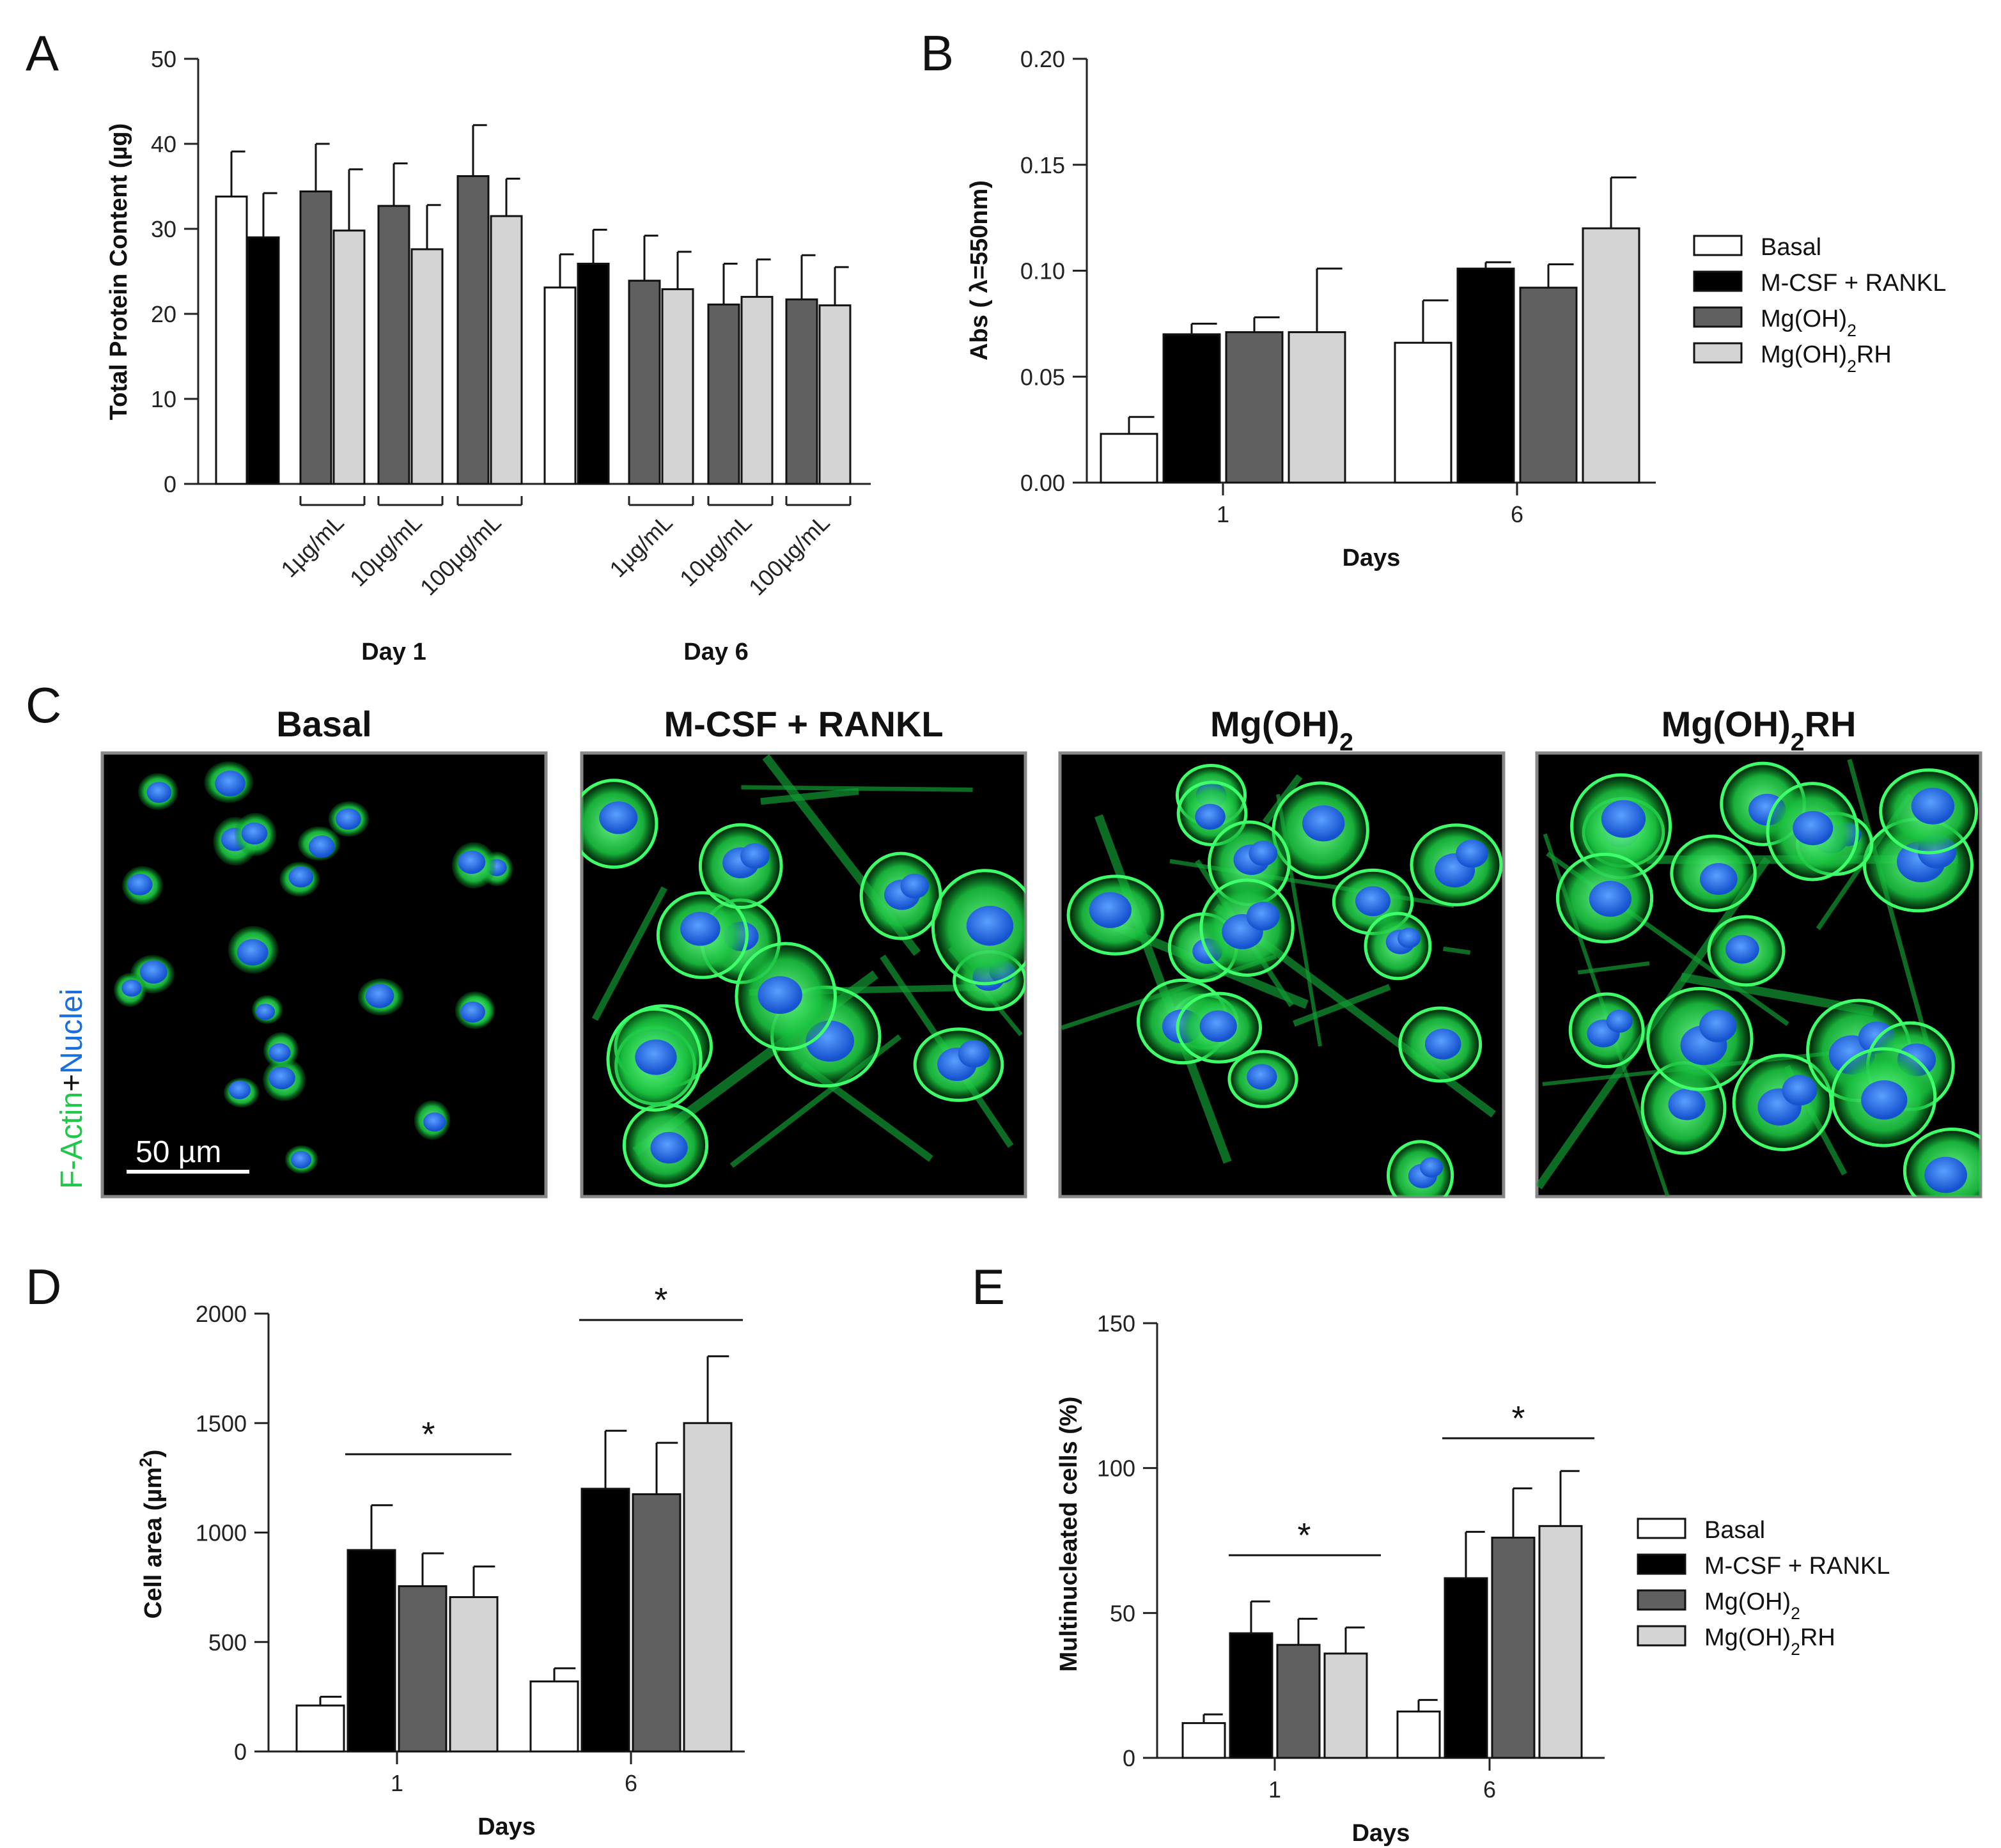 The width and height of the screenshot is (2001, 1848). Describe the element at coordinates (1381, 1833) in the screenshot. I see `chart-e-x-label: Days` at that location.